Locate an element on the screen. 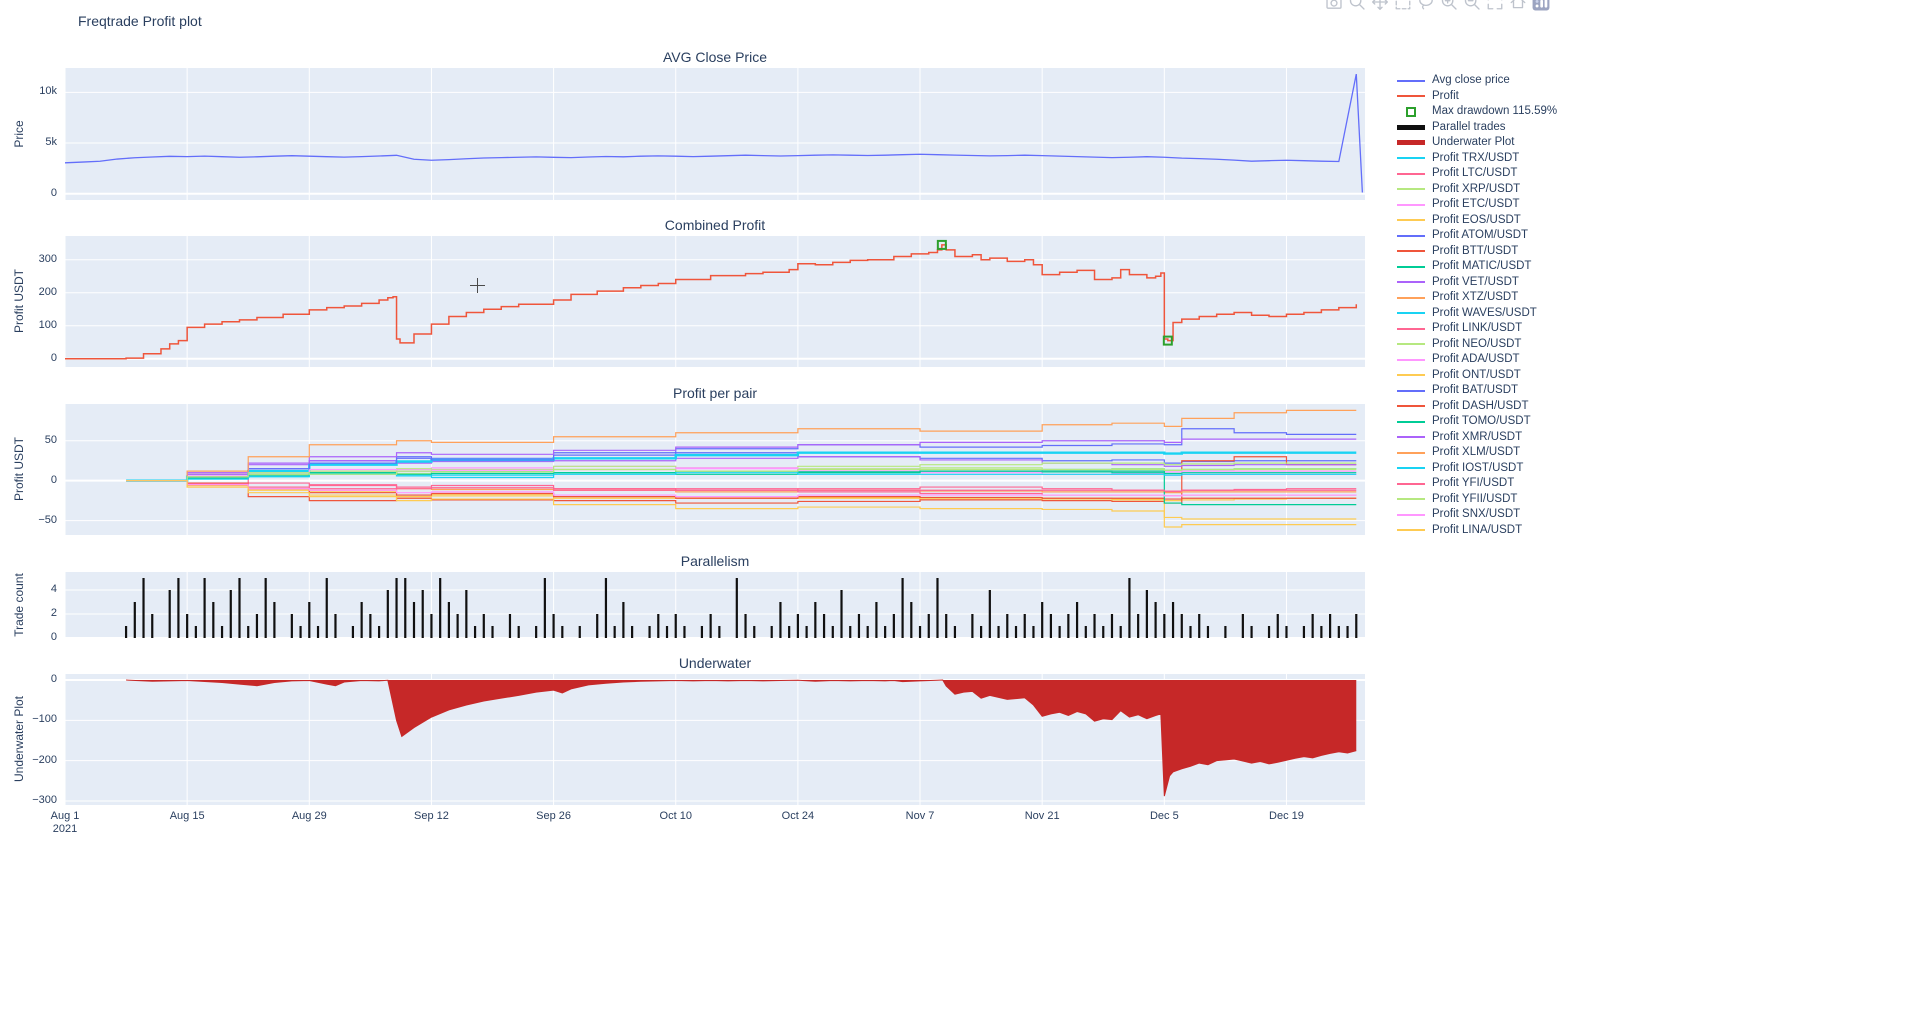  legend-item: Parallel trades is located at coordinates (1477, 128).